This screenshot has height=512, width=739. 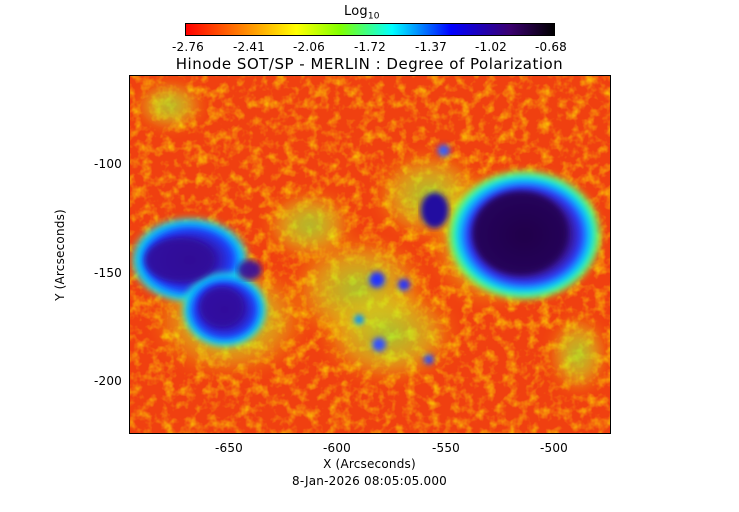 What do you see at coordinates (491, 47) in the screenshot?
I see `colorbar-tick: -1.02` at bounding box center [491, 47].